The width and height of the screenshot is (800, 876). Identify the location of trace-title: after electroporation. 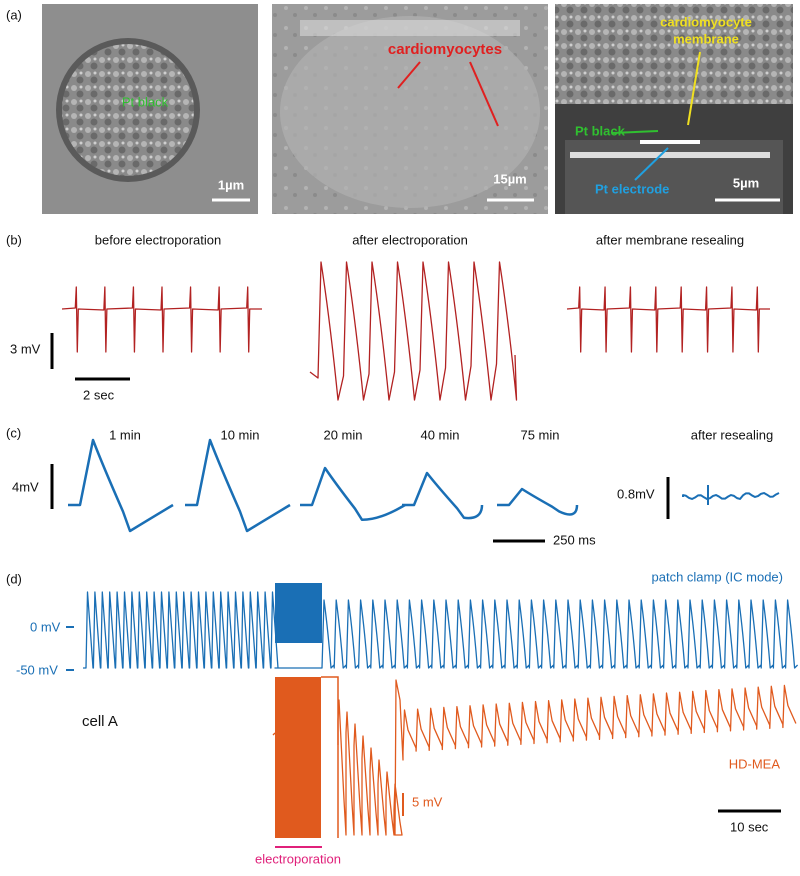
(410, 239).